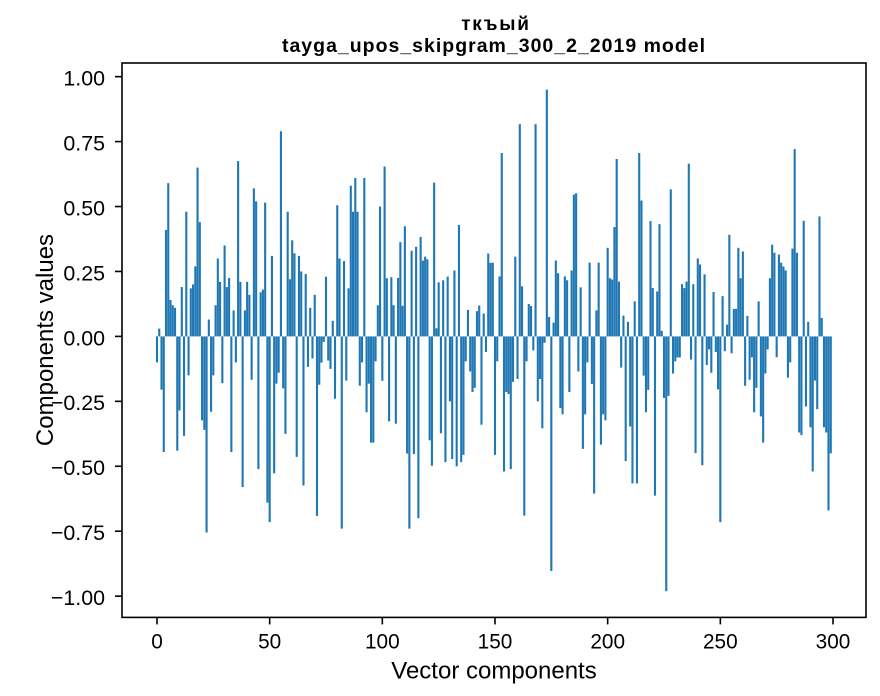  What do you see at coordinates (78, 598) in the screenshot?
I see `svg-text: −1.00` at bounding box center [78, 598].